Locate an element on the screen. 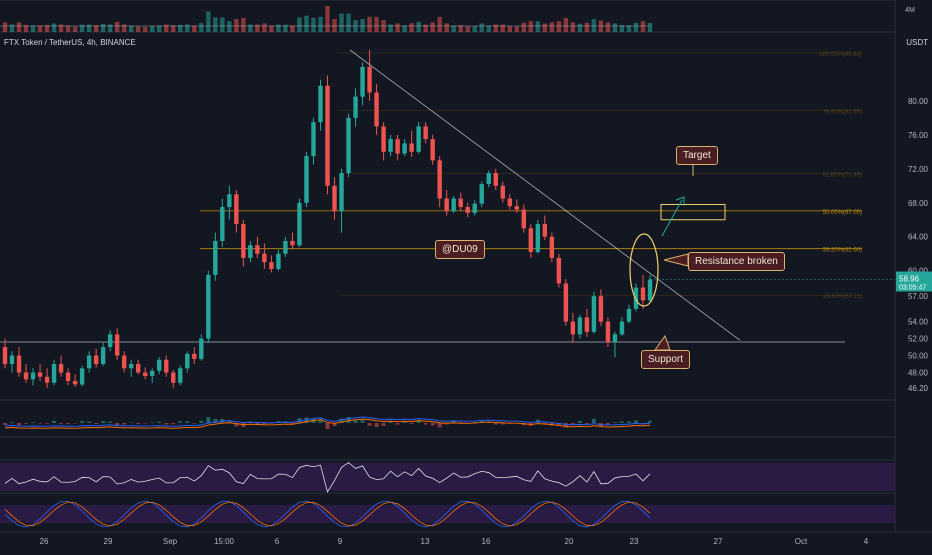 Image resolution: width=932 pixels, height=555 pixels. resistance-pointer is located at coordinates (676, 260).